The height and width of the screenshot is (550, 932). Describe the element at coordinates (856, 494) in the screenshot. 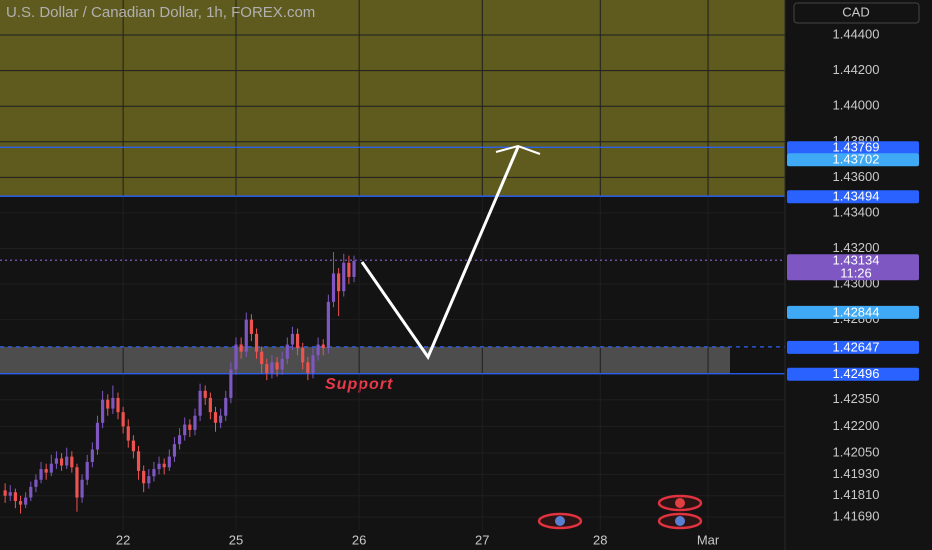

I see `y-tick-label: 1.41810` at that location.